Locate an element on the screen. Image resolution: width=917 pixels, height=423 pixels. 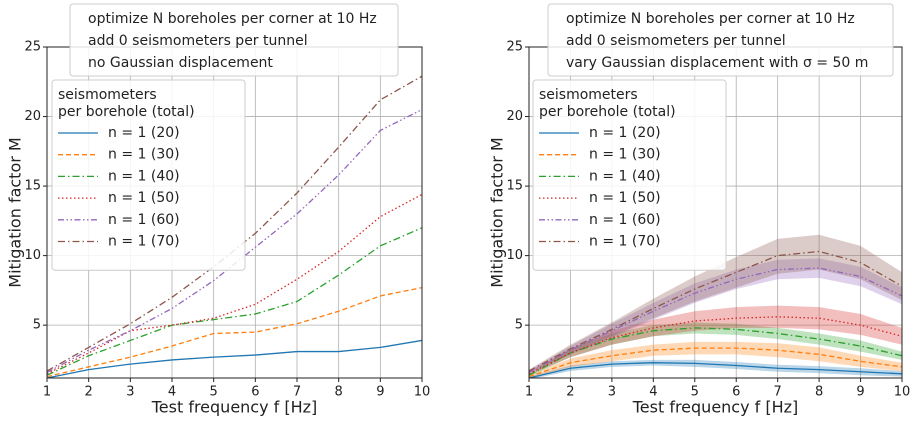
annotation: vary Gaussian displacement with σ = 50 m is located at coordinates (717, 63).